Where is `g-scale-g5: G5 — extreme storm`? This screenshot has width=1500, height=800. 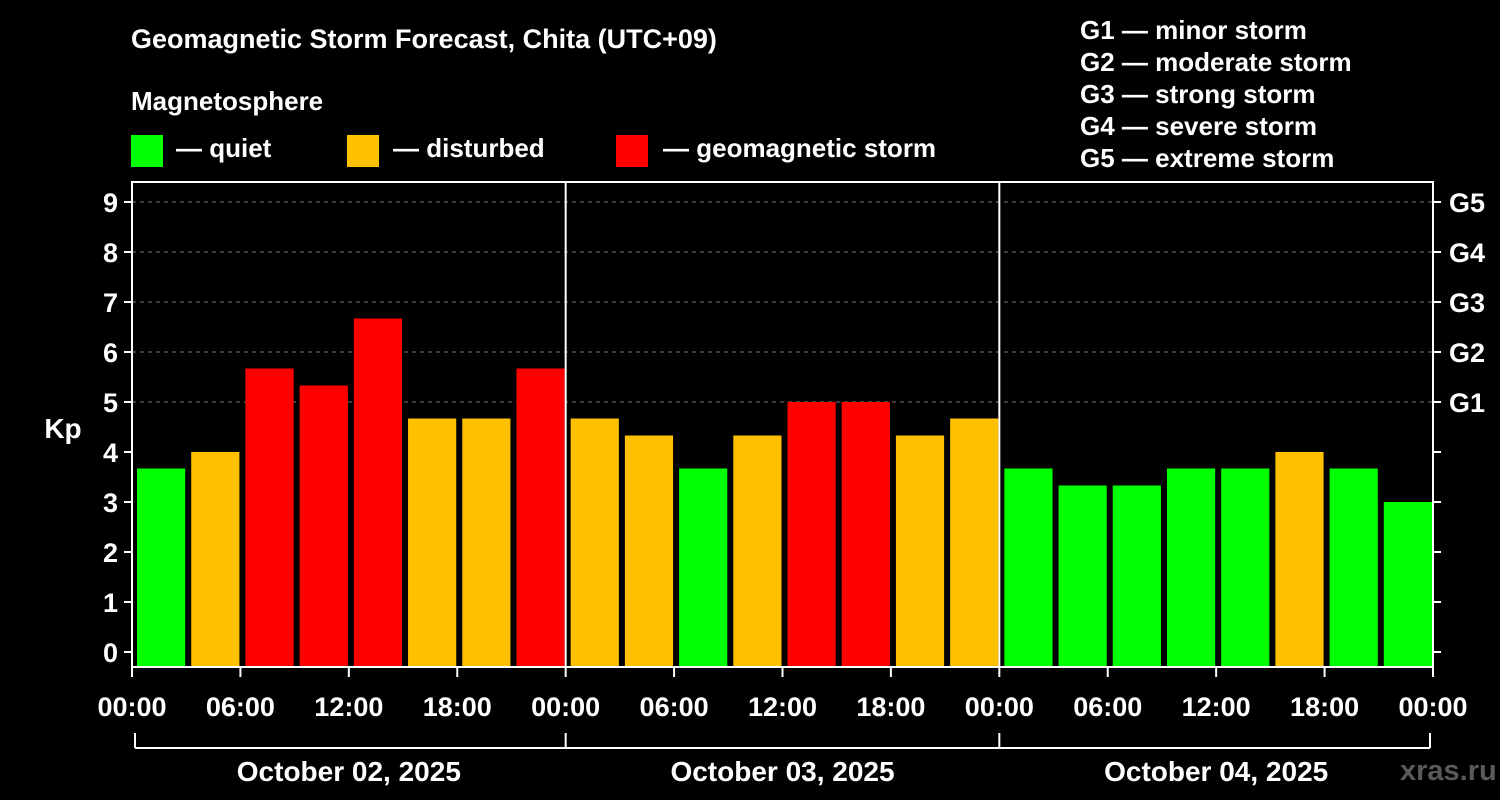
g-scale-g5: G5 — extreme storm is located at coordinates (1207, 158).